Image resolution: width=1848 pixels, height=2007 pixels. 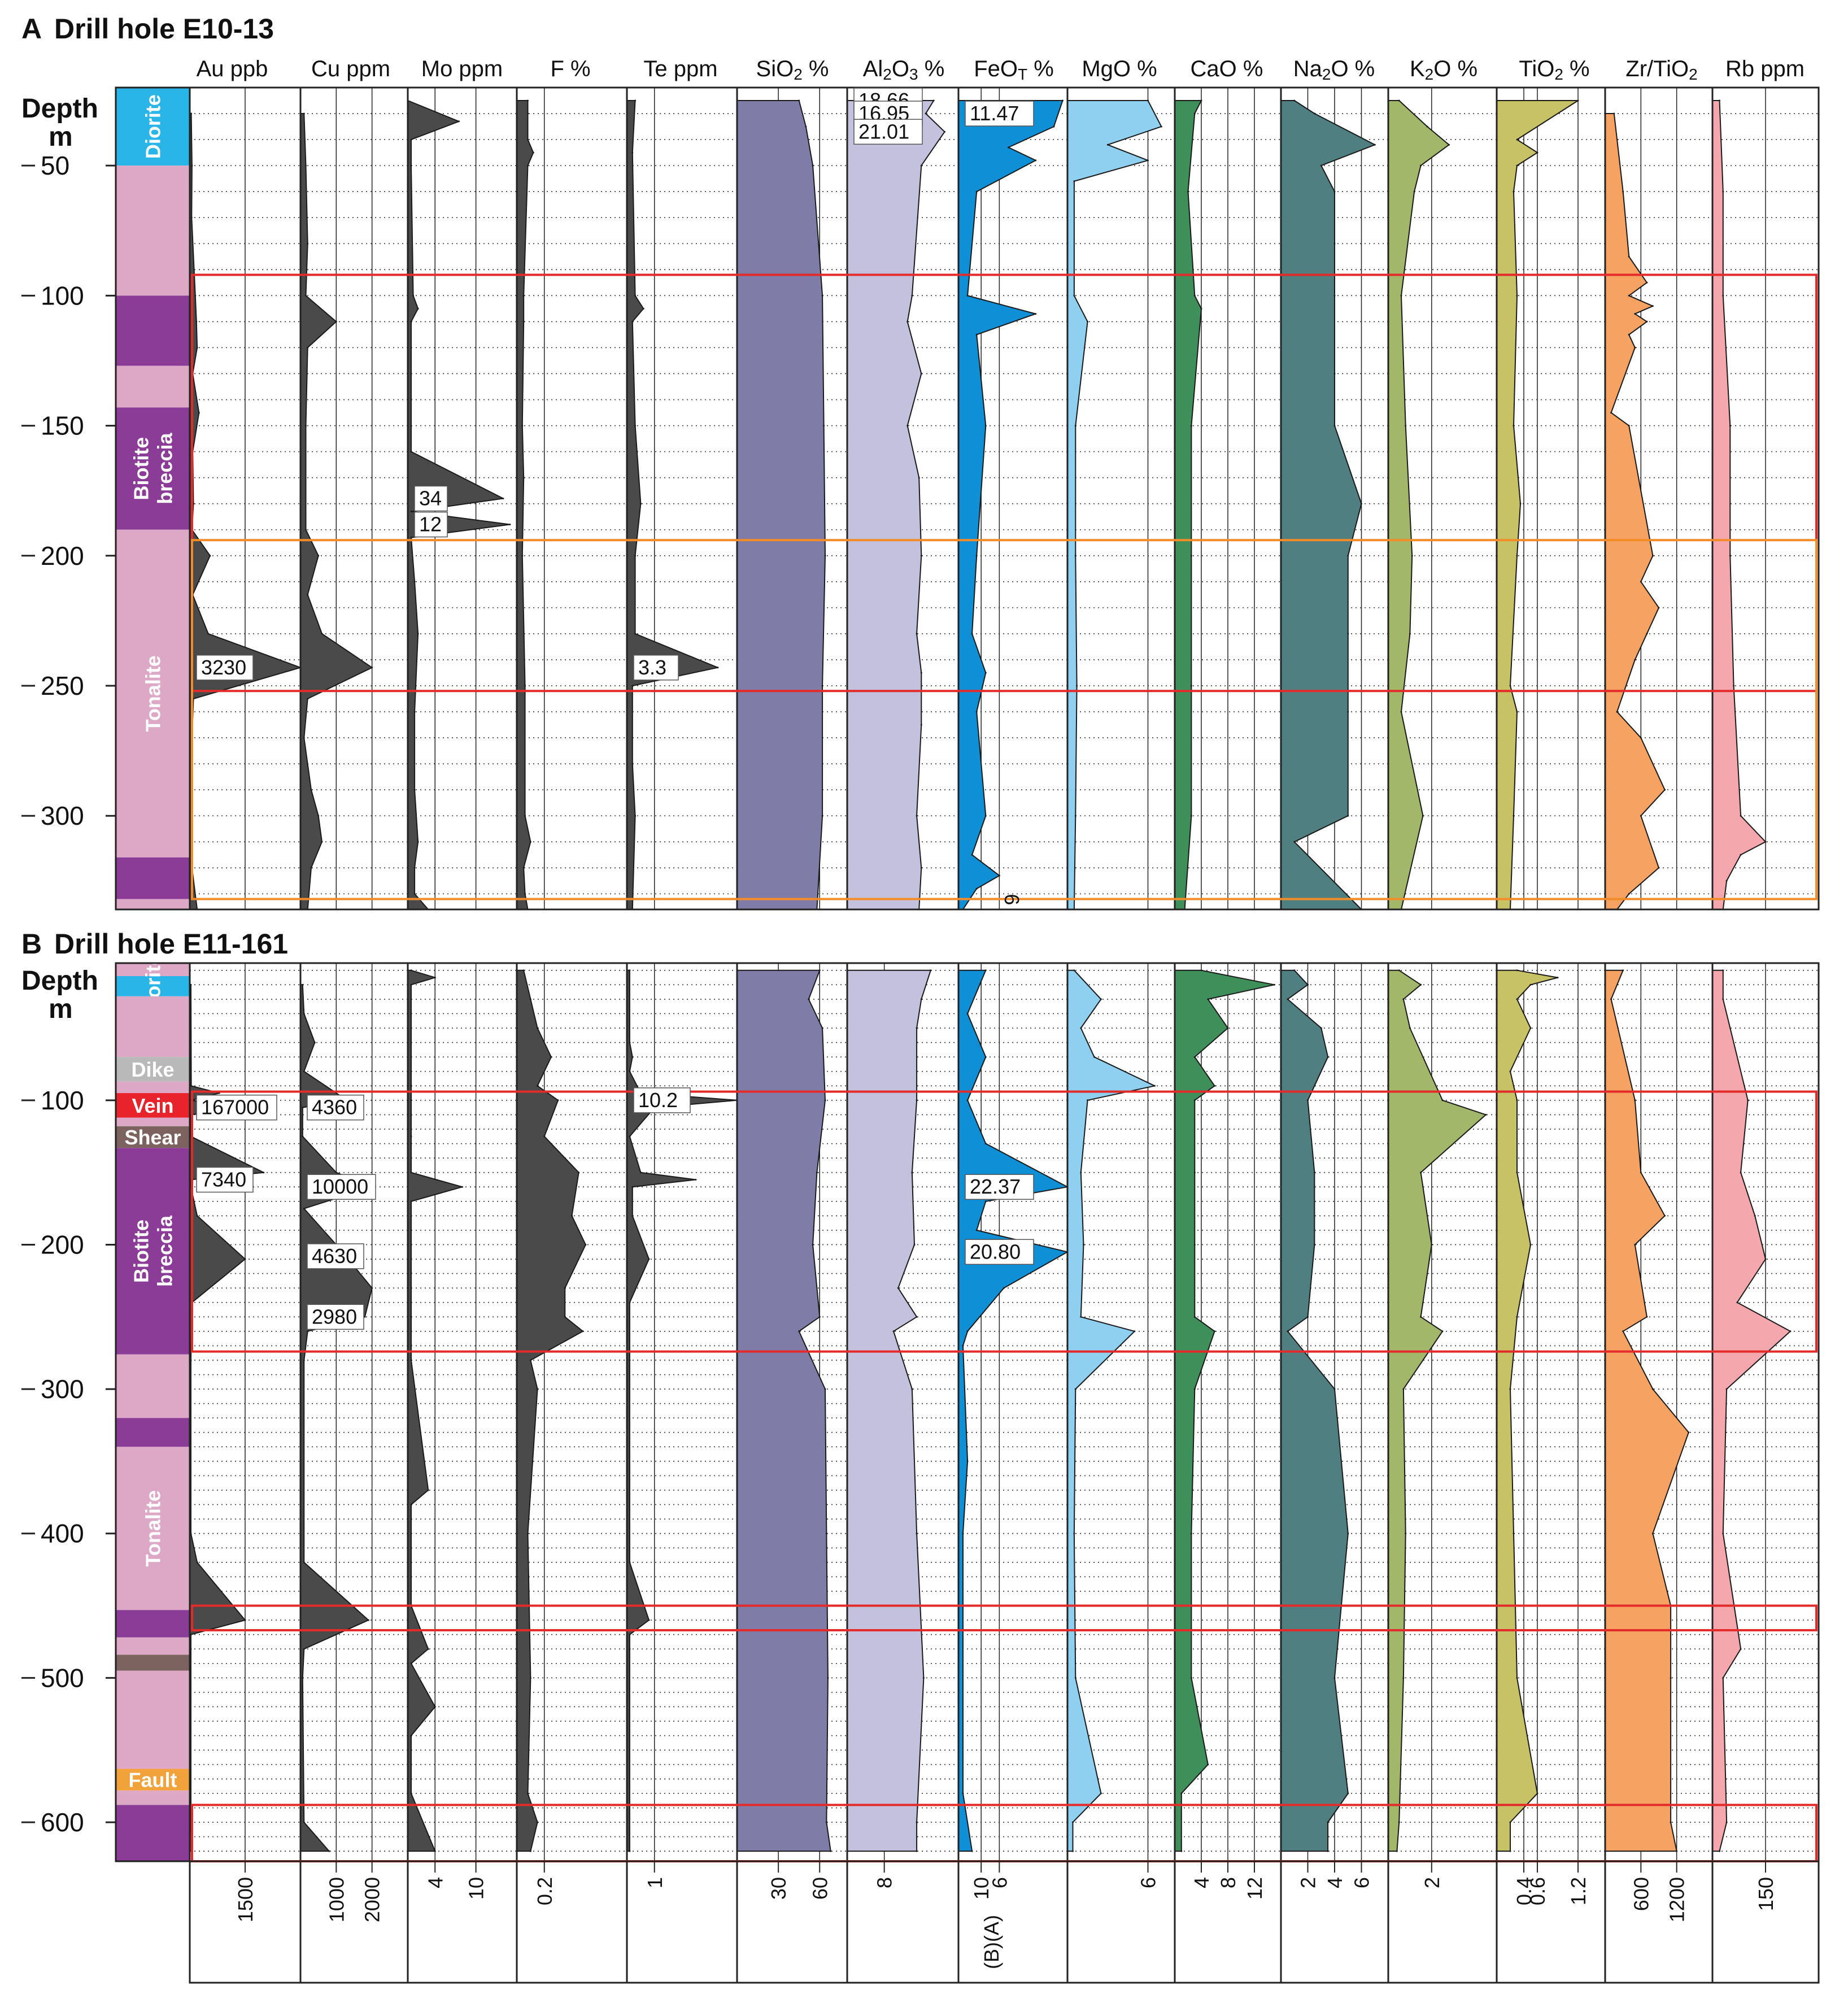 I want to click on panel-b-depth-tick-label: 200, so click(x=63, y=1244).